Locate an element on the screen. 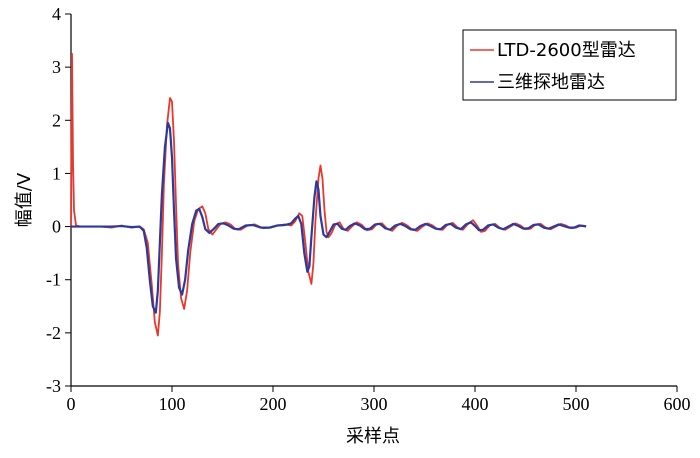 The width and height of the screenshot is (700, 458). x-tick-label: 500 is located at coordinates (576, 404).